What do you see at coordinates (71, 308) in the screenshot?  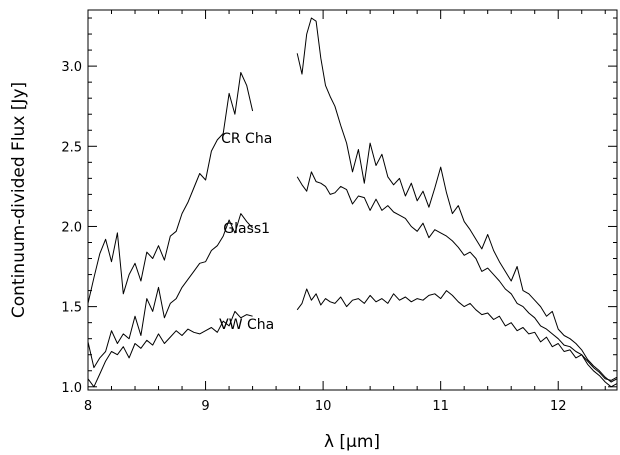 I see `y-tick-label: 1.5` at bounding box center [71, 308].